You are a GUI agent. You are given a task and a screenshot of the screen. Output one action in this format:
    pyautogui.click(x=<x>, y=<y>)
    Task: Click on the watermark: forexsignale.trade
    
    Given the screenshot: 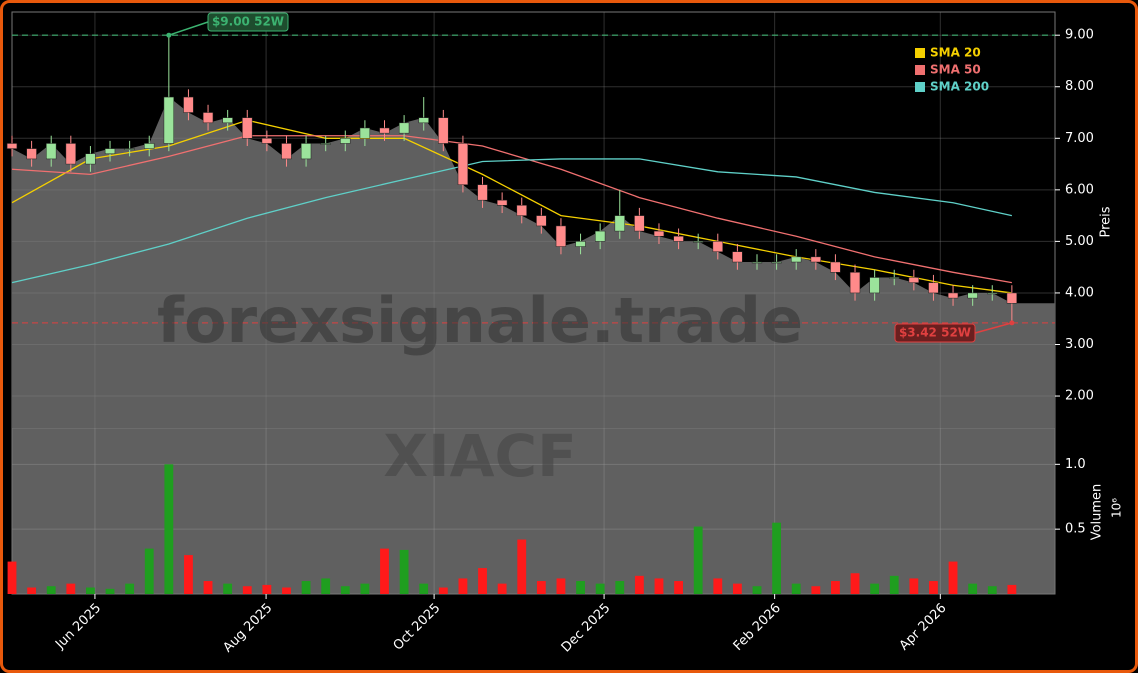 What is the action you would take?
    pyautogui.click(x=480, y=320)
    